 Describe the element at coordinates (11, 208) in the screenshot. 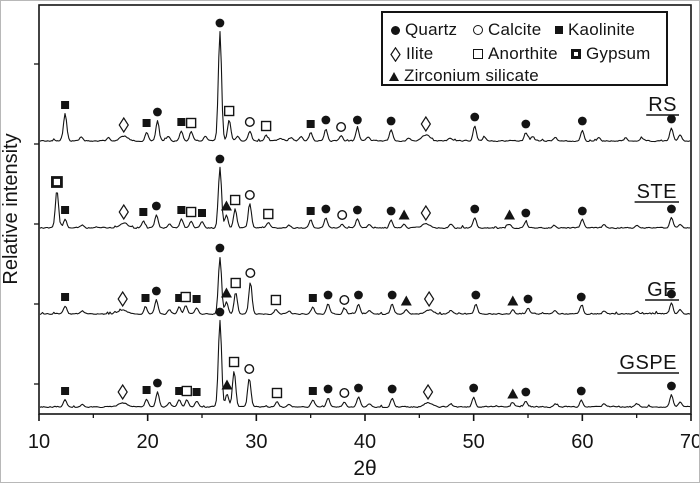

I see `y-axis-title: Relative intensity` at that location.